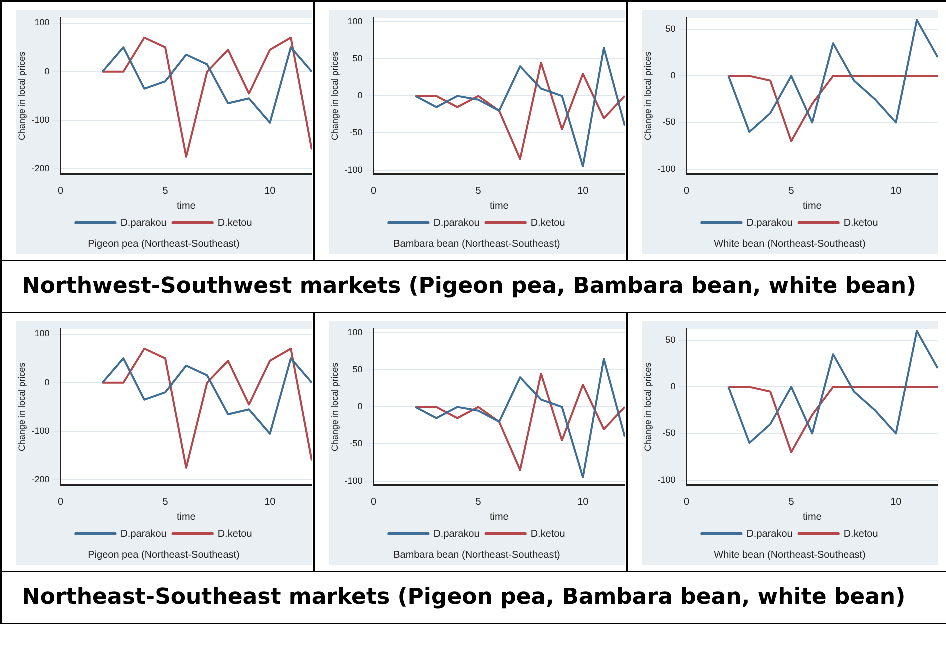 The width and height of the screenshot is (946, 661). I want to click on text: Northwest-Southwest markets (Pigeon pea, Bambara bean, white bean), so click(474, 287).